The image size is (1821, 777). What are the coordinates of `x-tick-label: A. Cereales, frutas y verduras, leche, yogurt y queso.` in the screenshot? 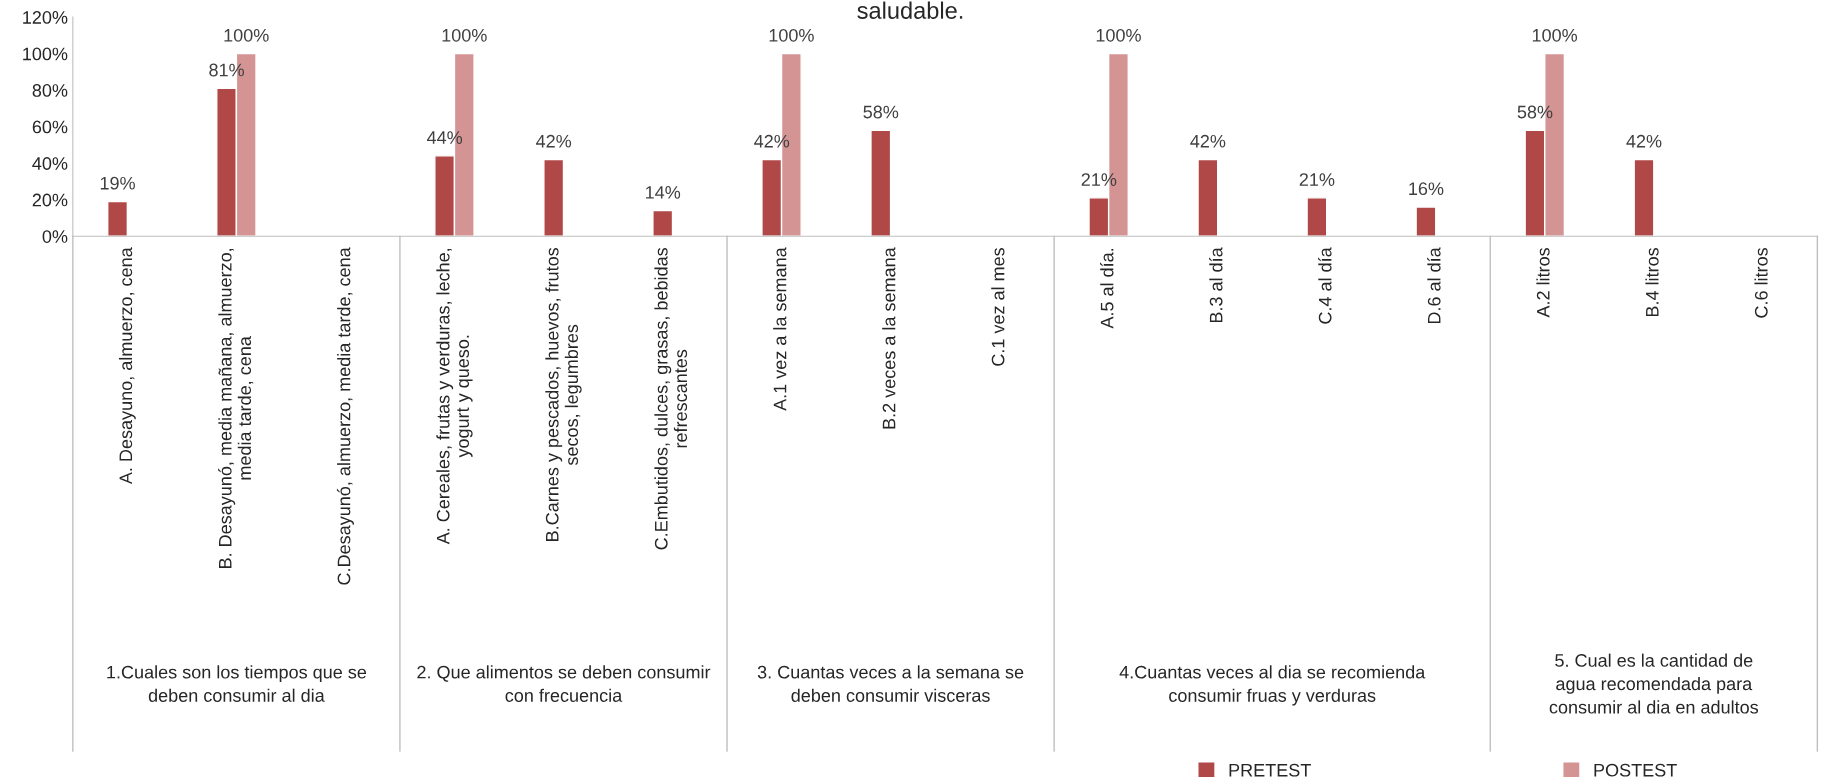 It's located at (454, 396).